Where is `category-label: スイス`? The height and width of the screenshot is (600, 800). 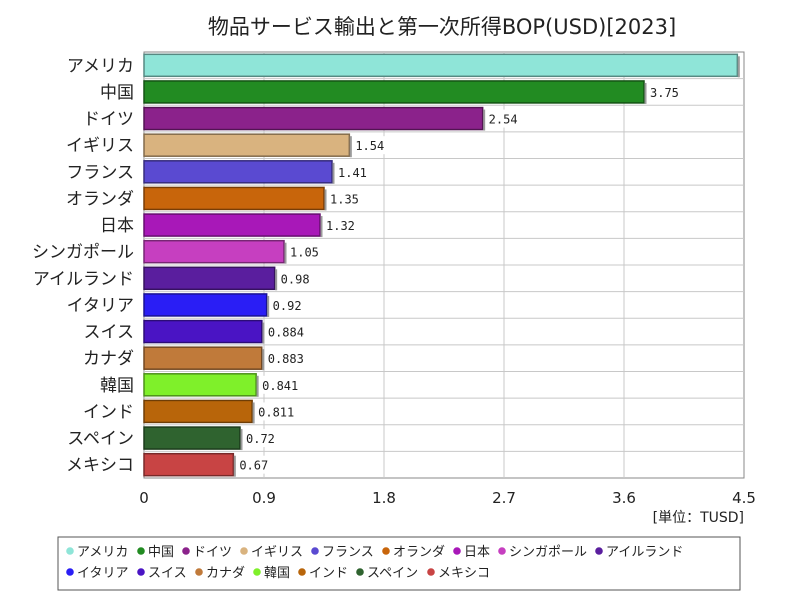 category-label: スイス is located at coordinates (109, 333).